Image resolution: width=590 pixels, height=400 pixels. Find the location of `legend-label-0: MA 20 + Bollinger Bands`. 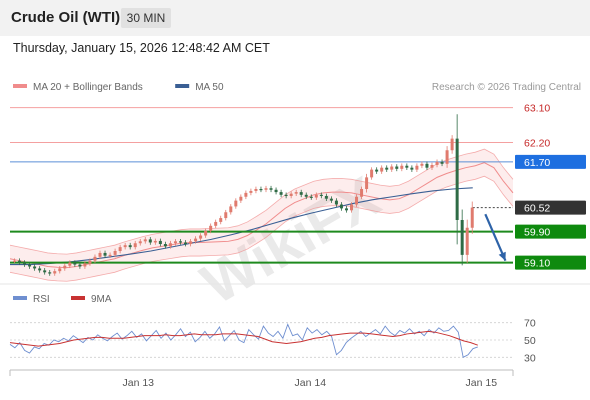

legend-label-0: MA 20 + Bollinger Bands is located at coordinates (88, 87).